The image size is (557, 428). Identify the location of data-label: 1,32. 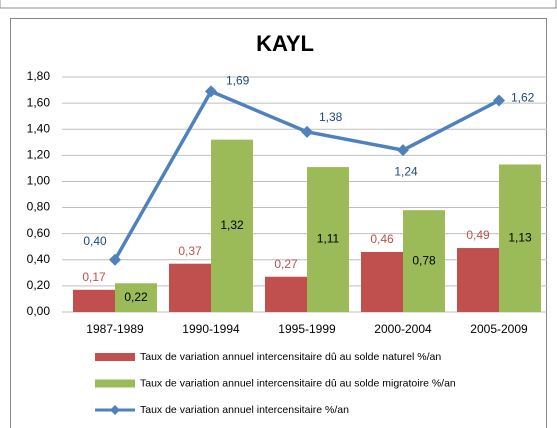
(232, 225).